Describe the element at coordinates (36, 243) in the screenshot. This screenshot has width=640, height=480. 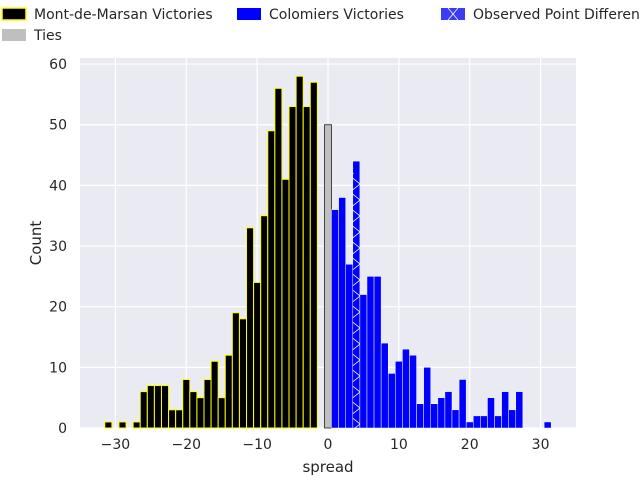
I see `y-axis-label: Count` at that location.